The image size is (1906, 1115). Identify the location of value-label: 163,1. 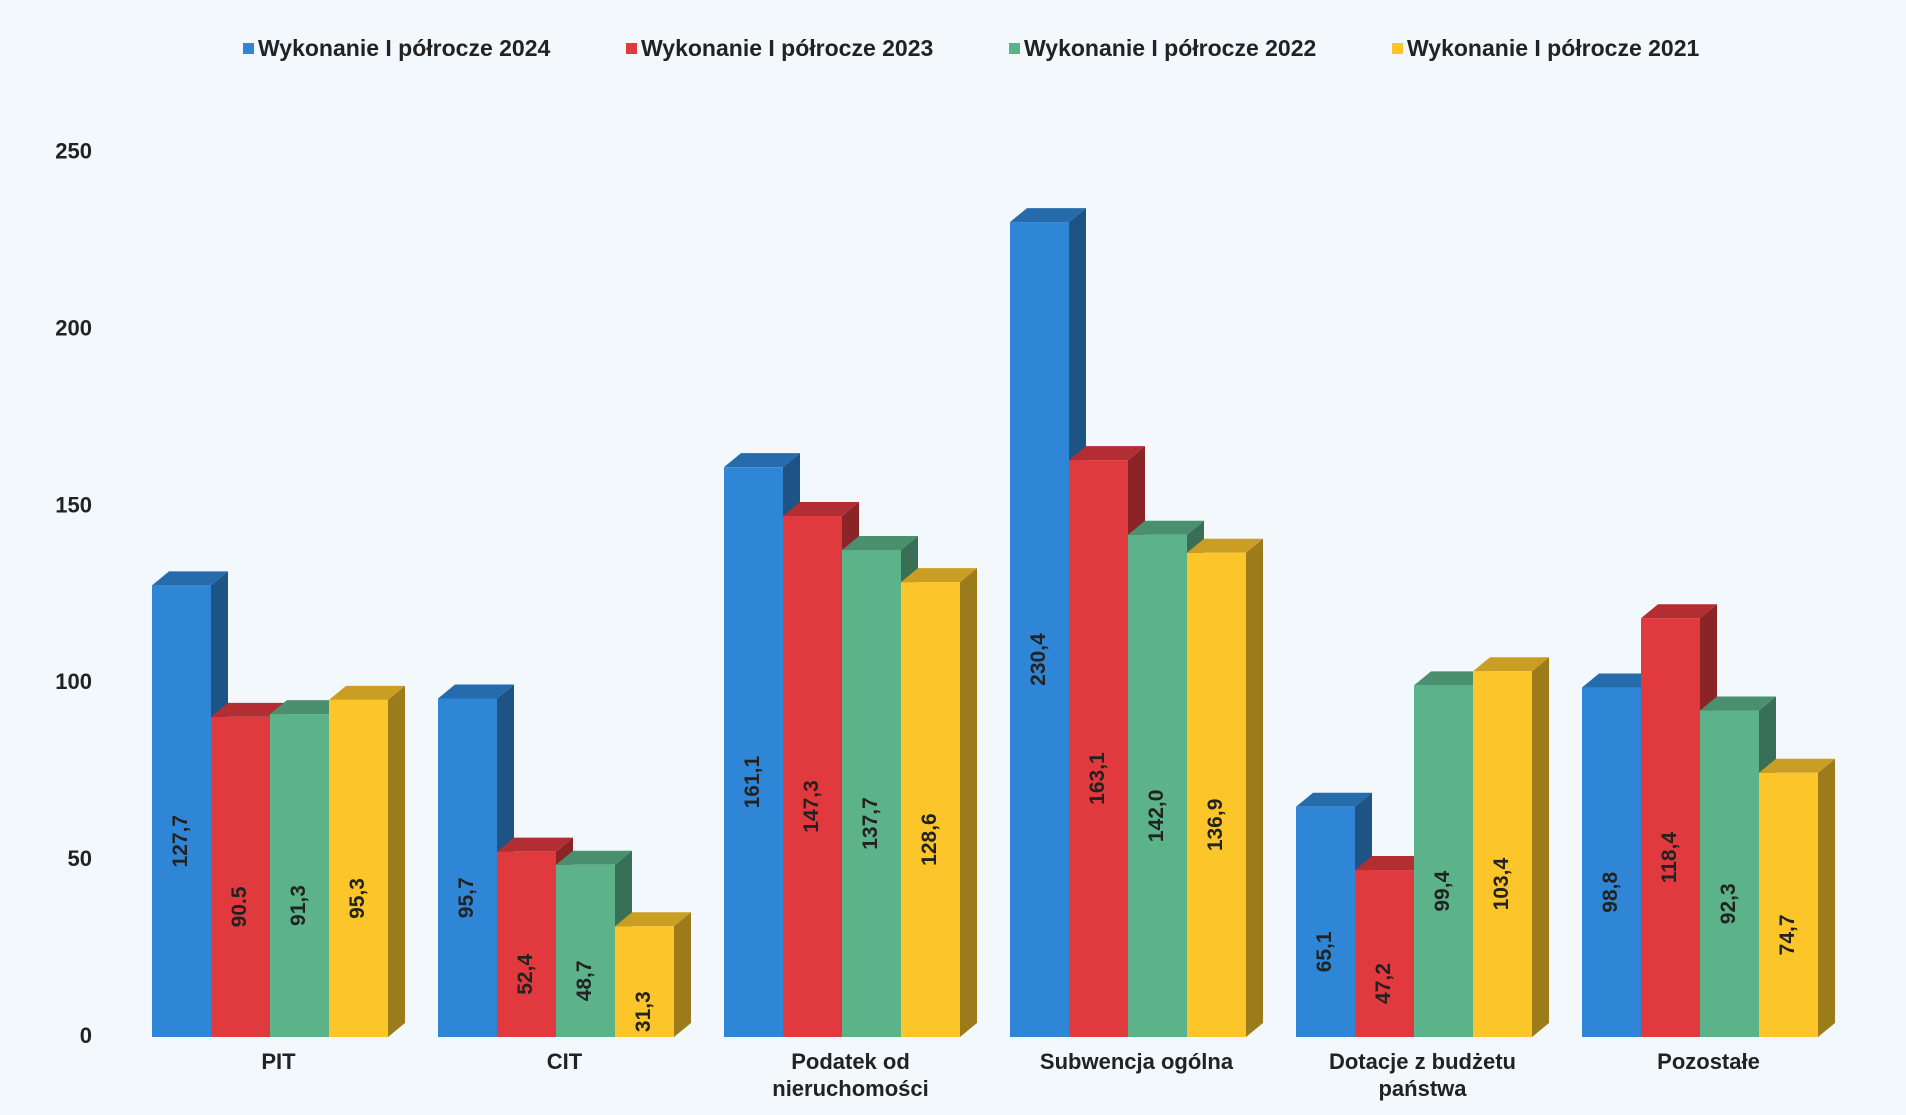
(1097, 778).